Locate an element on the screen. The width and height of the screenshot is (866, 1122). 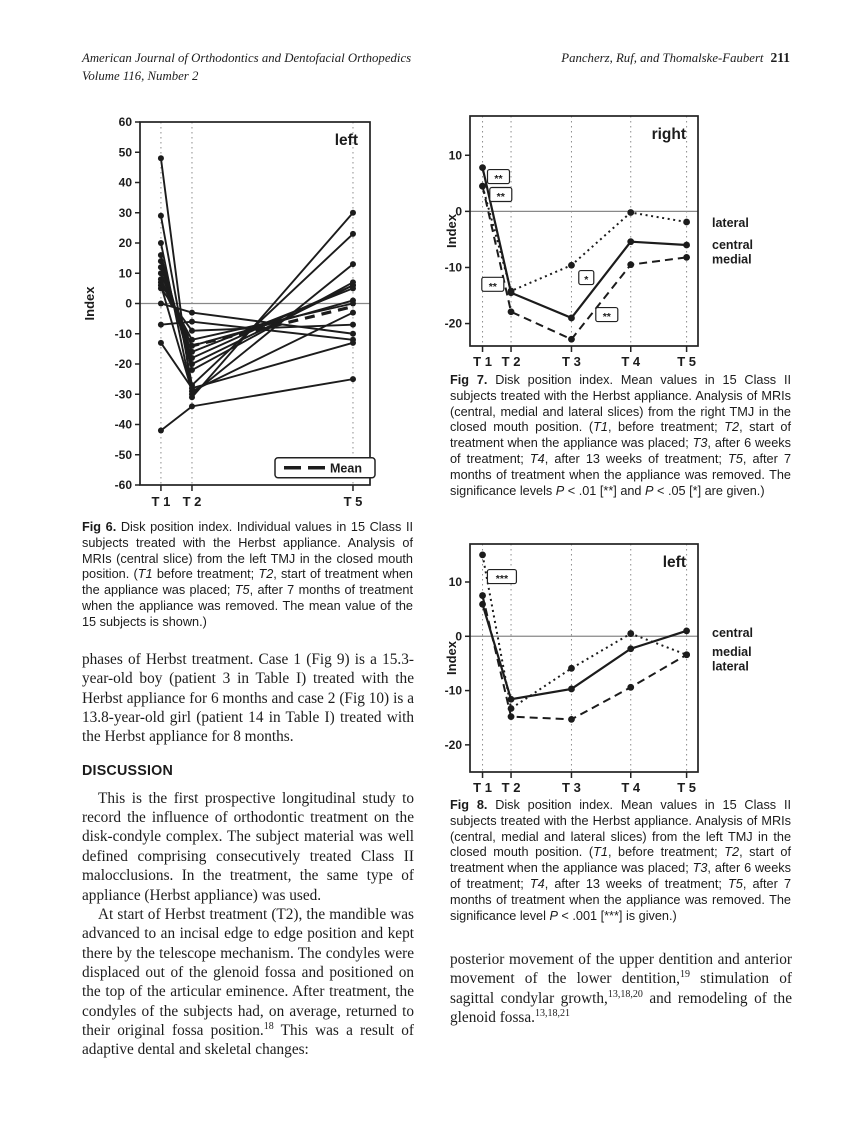
fig7-series-label-lateral: lateral is located at coordinates (730, 223).